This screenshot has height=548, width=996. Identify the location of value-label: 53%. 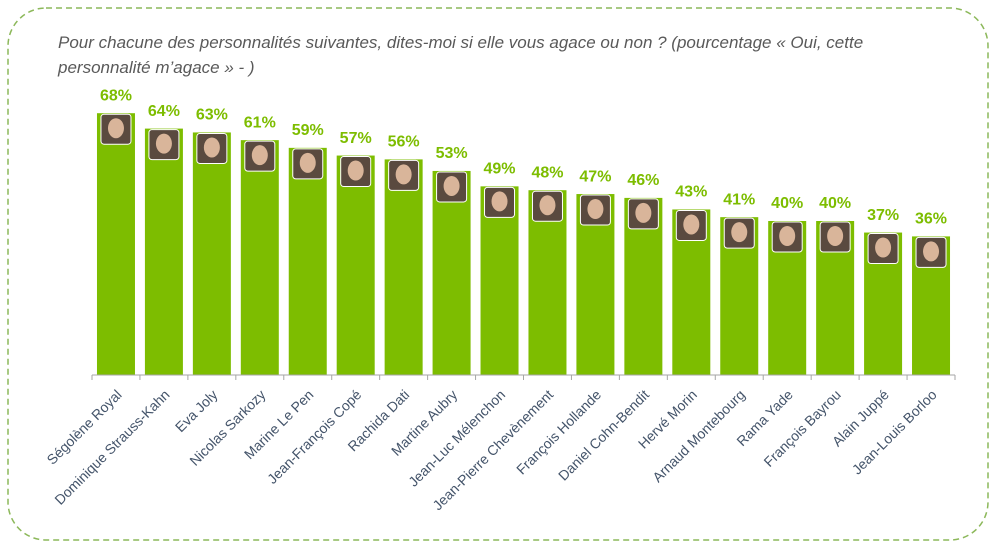
(452, 153).